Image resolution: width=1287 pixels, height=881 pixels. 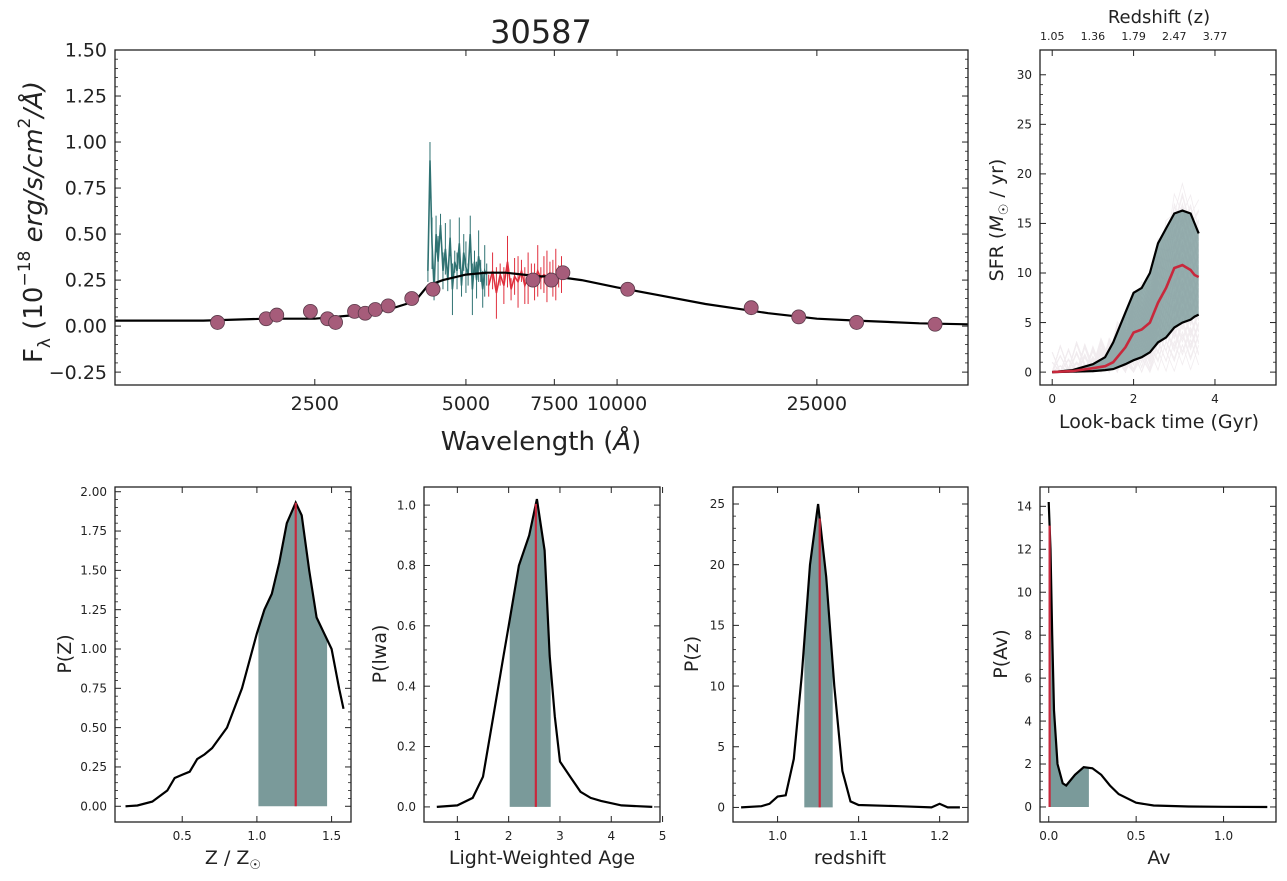 I want to click on x-tick-label: 5, so click(x=663, y=836).